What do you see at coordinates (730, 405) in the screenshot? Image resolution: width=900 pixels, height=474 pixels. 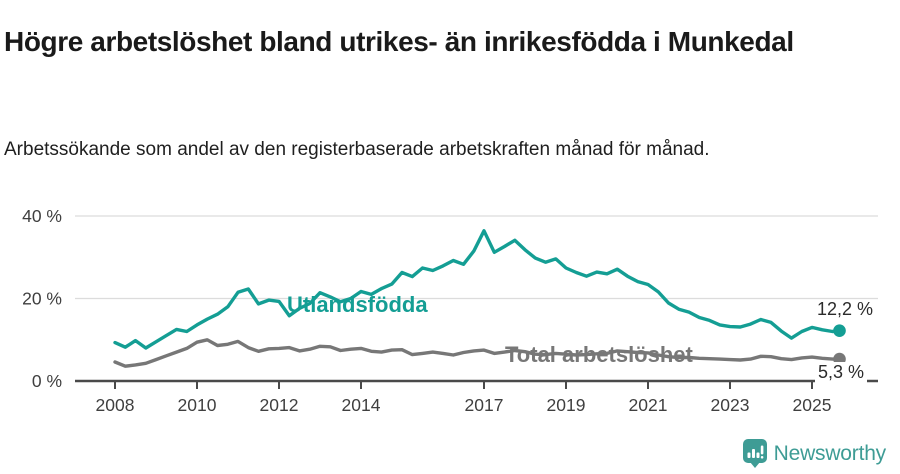 I see `x-tick-2023: 2023` at bounding box center [730, 405].